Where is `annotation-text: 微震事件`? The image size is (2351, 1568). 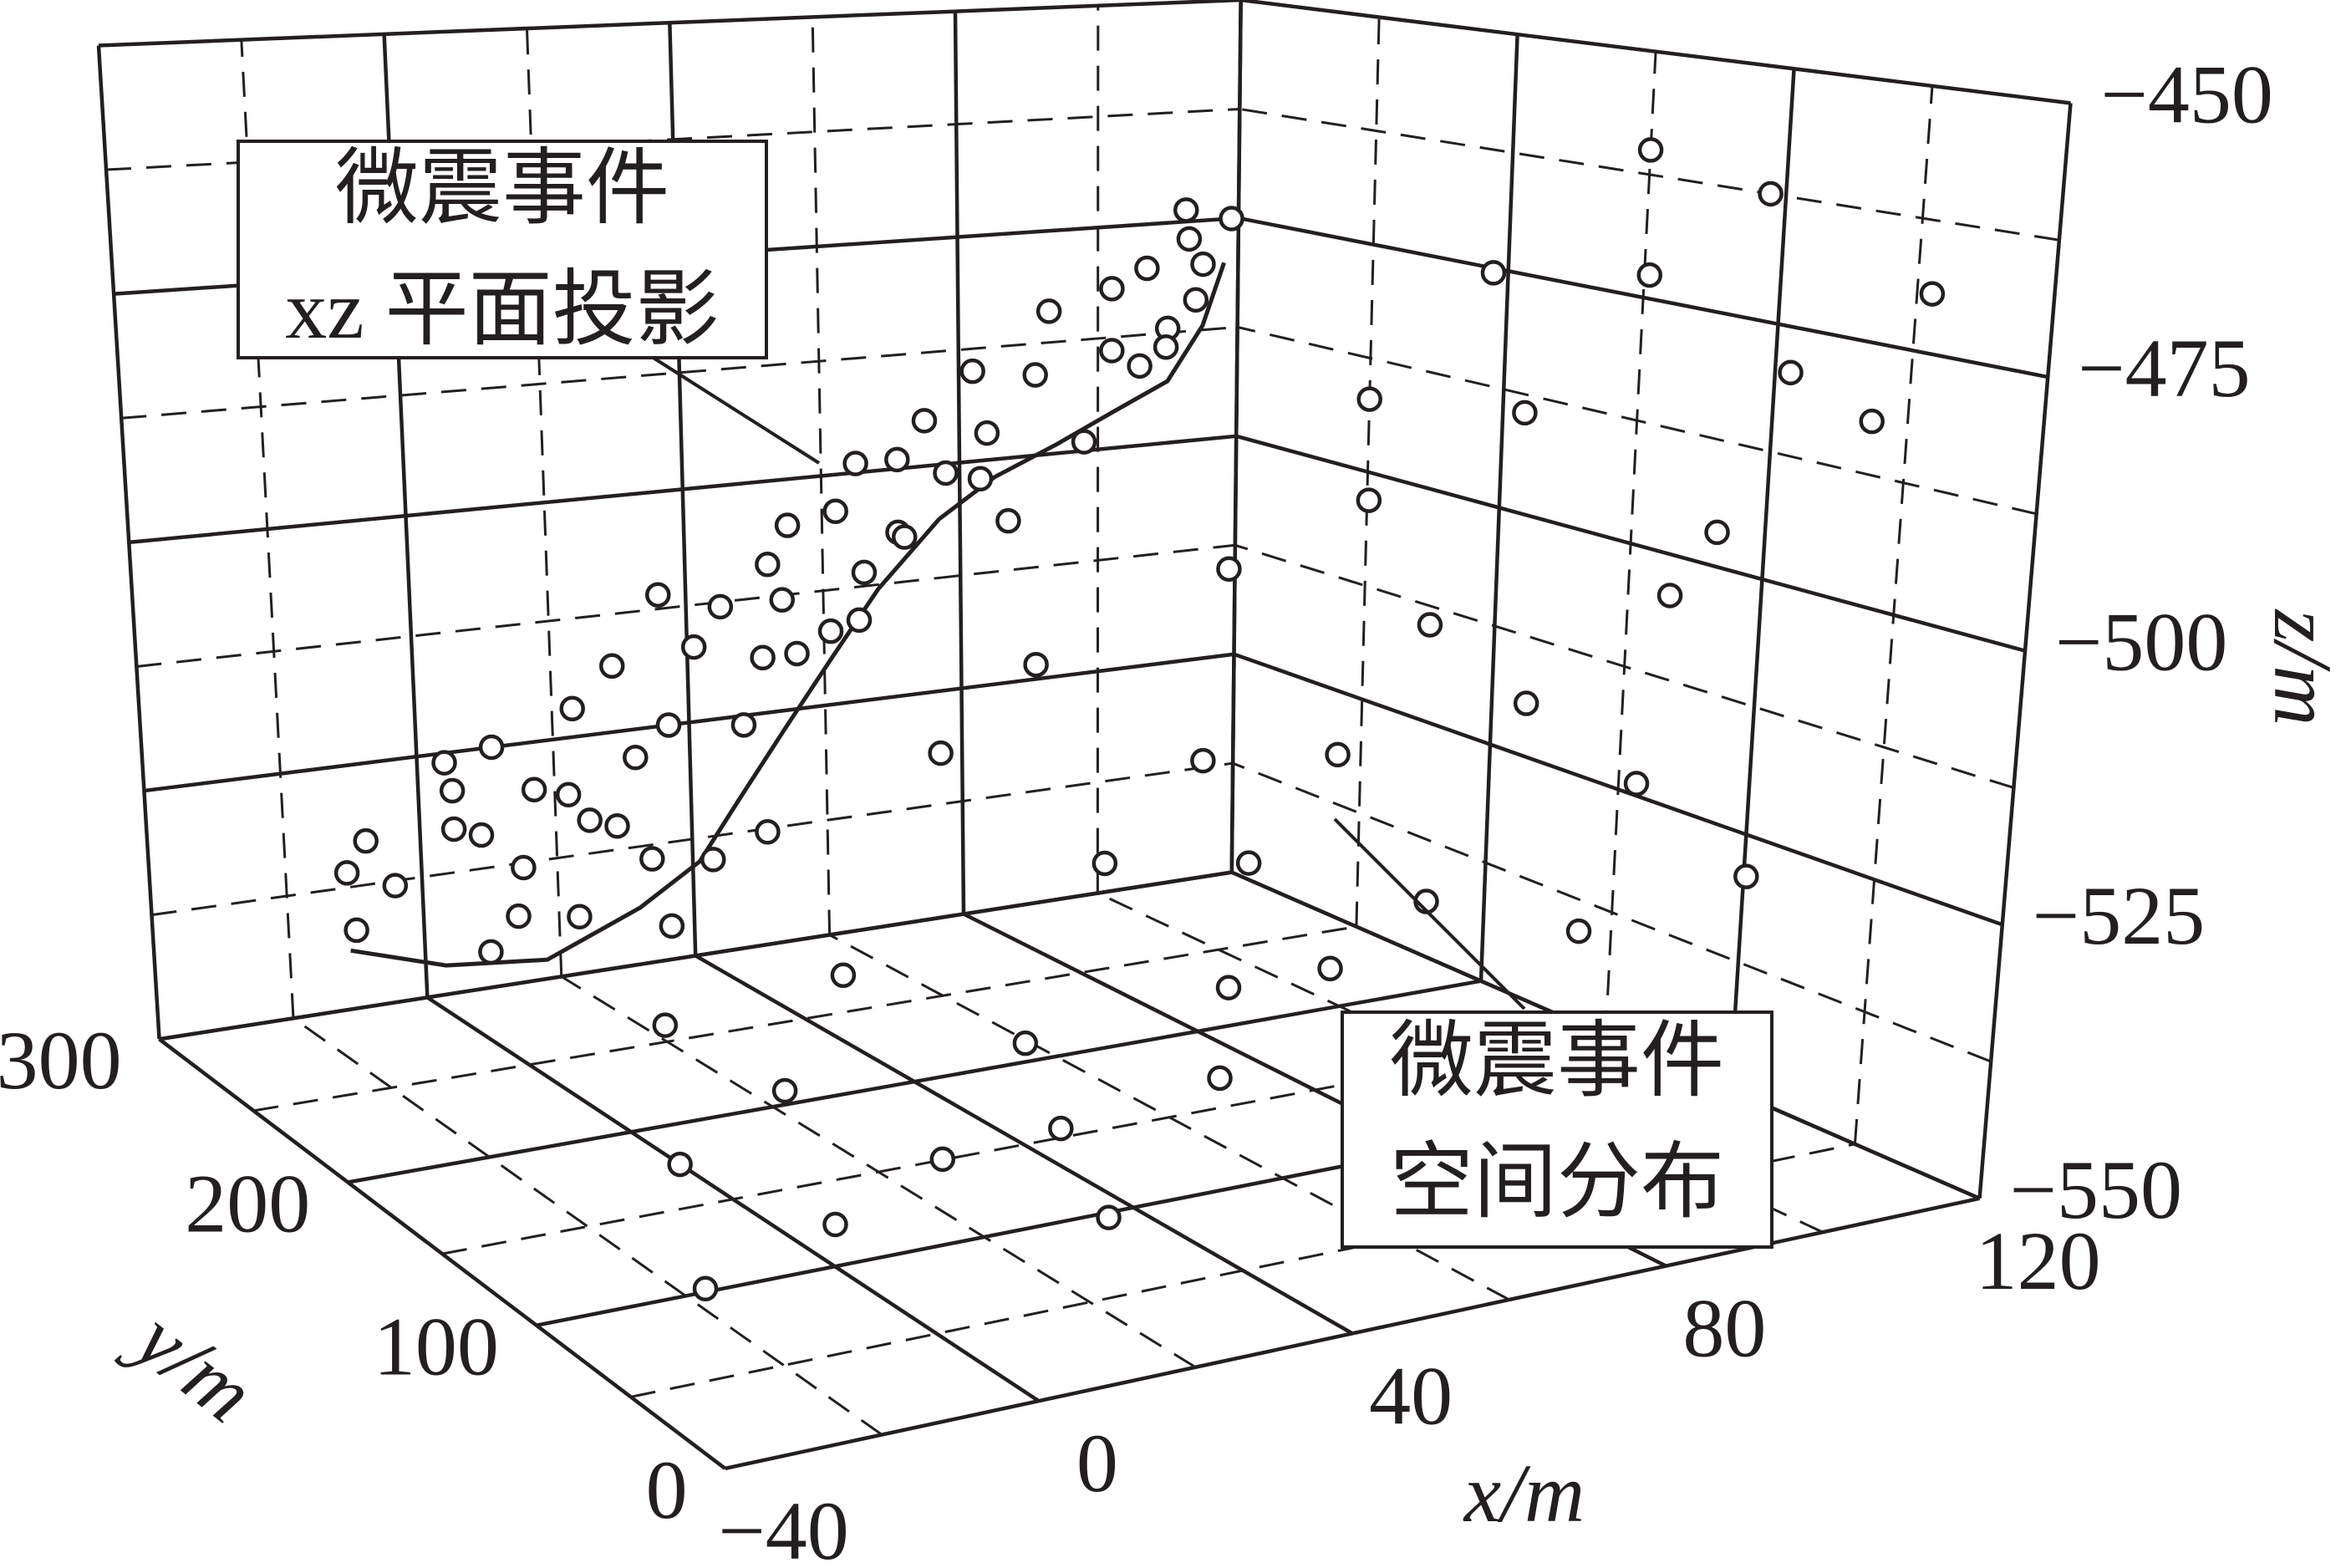 annotation-text: 微震事件 is located at coordinates (1557, 1061).